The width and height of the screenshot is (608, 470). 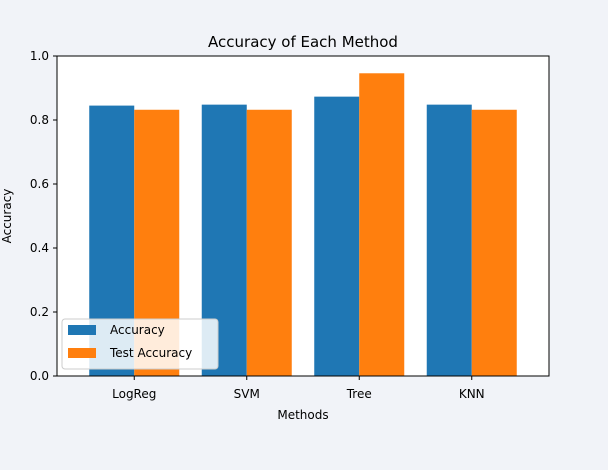 I want to click on legend-label-accuracy: Accuracy, so click(x=137, y=330).